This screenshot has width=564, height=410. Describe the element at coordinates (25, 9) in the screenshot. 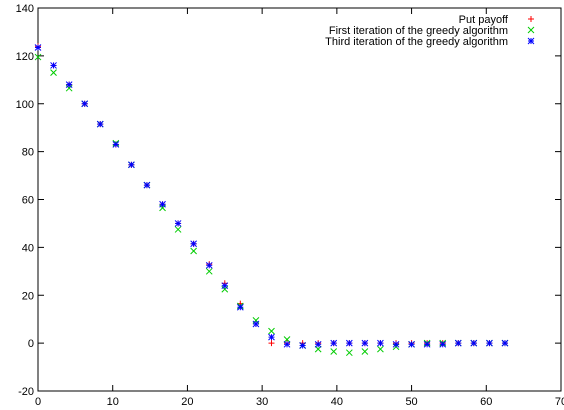

I see `y-tick-label: 140` at that location.